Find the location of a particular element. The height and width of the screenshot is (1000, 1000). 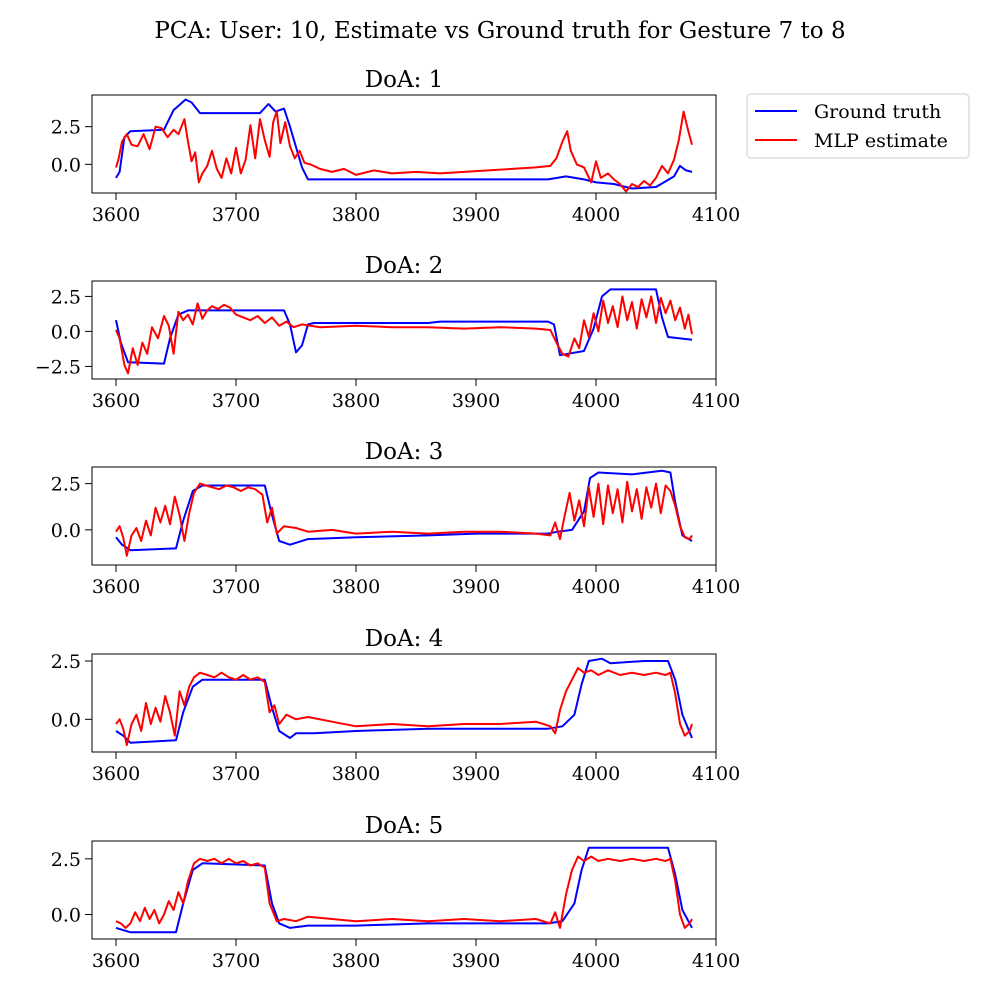

legend-box is located at coordinates (858, 126).